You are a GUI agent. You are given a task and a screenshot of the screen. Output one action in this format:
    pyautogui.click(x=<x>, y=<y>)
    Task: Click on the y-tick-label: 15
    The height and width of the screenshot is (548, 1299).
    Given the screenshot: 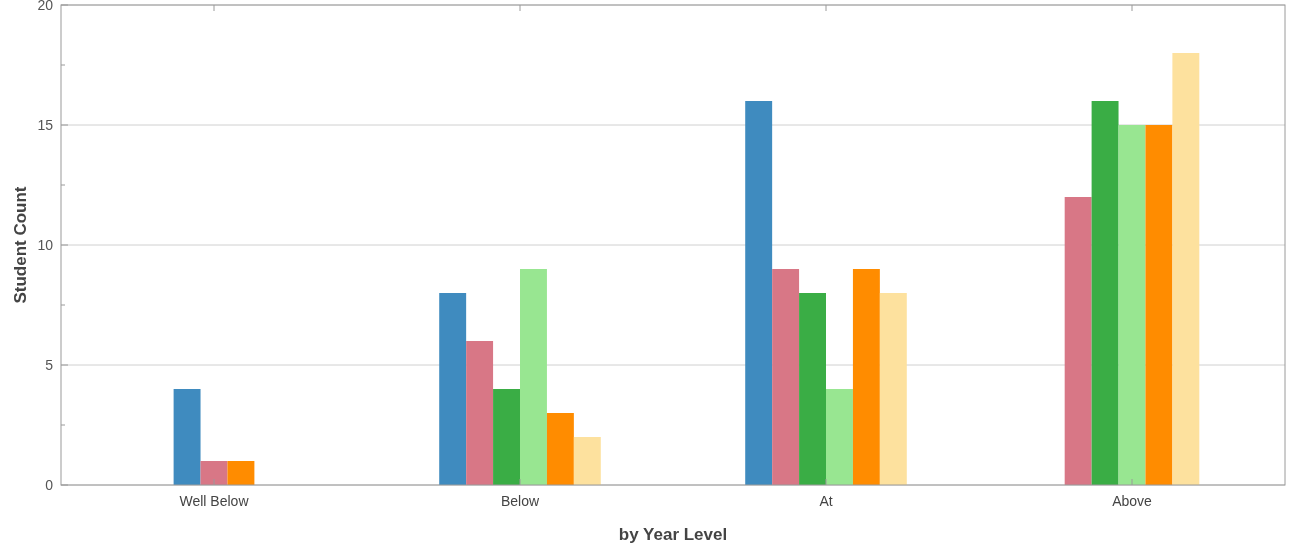 What is the action you would take?
    pyautogui.click(x=45, y=124)
    